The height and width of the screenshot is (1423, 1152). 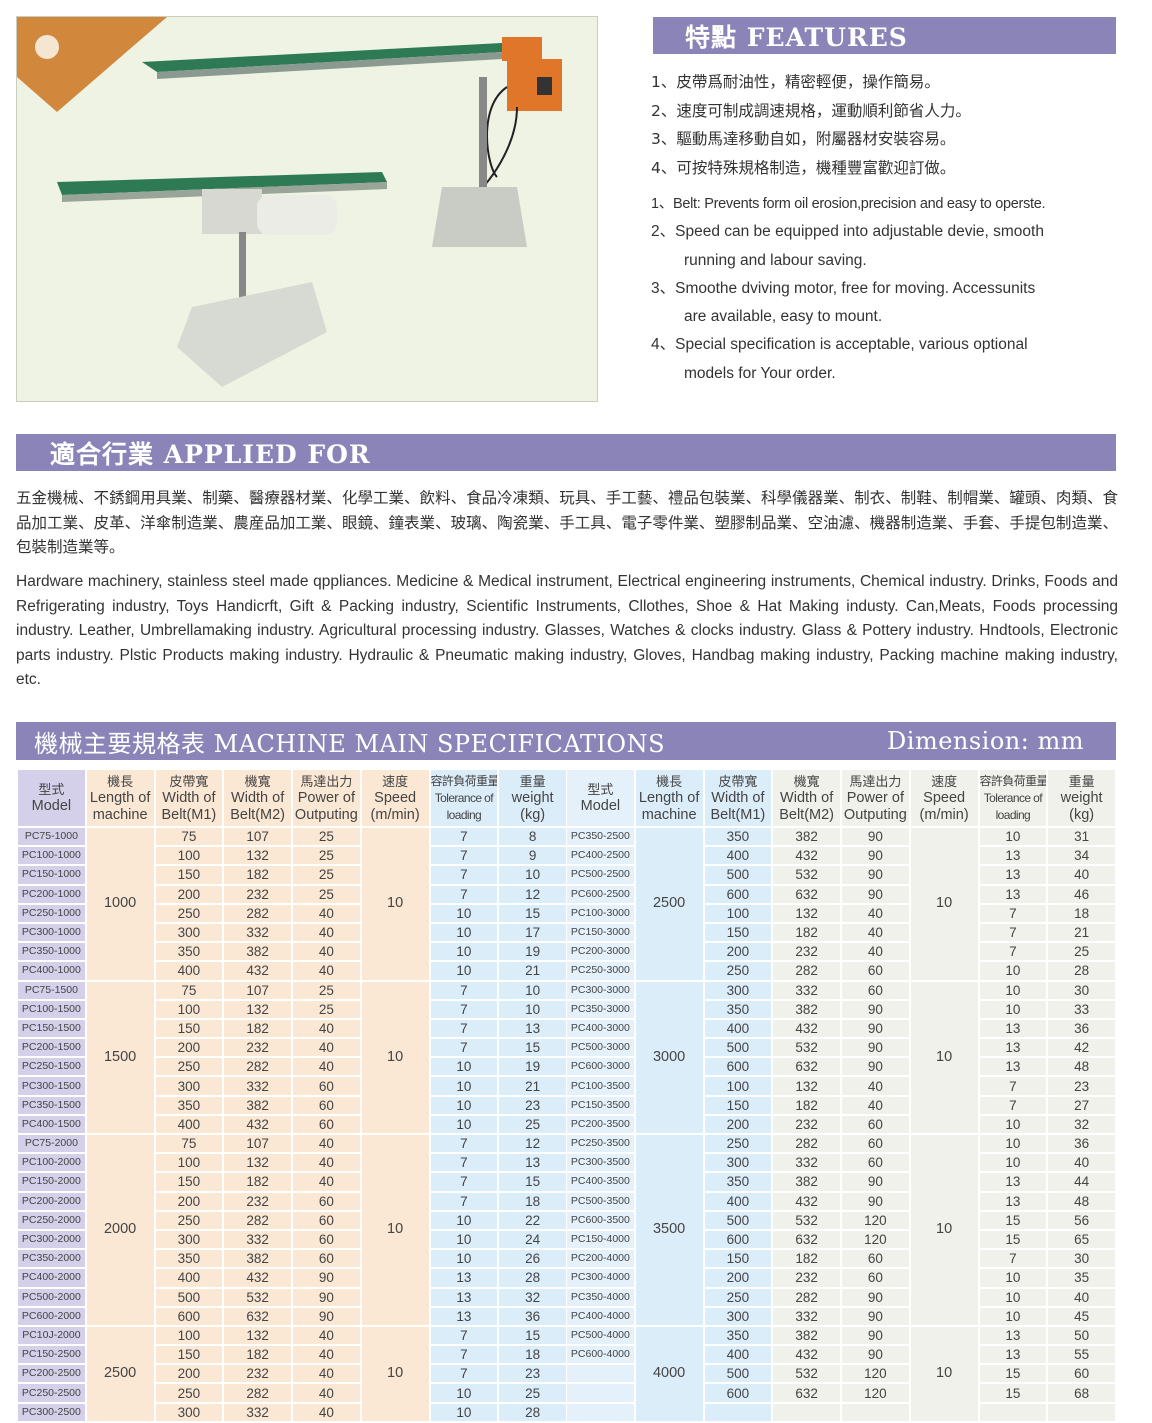 What do you see at coordinates (189, 1009) in the screenshot?
I see `belt-width-m1-cell: 100` at bounding box center [189, 1009].